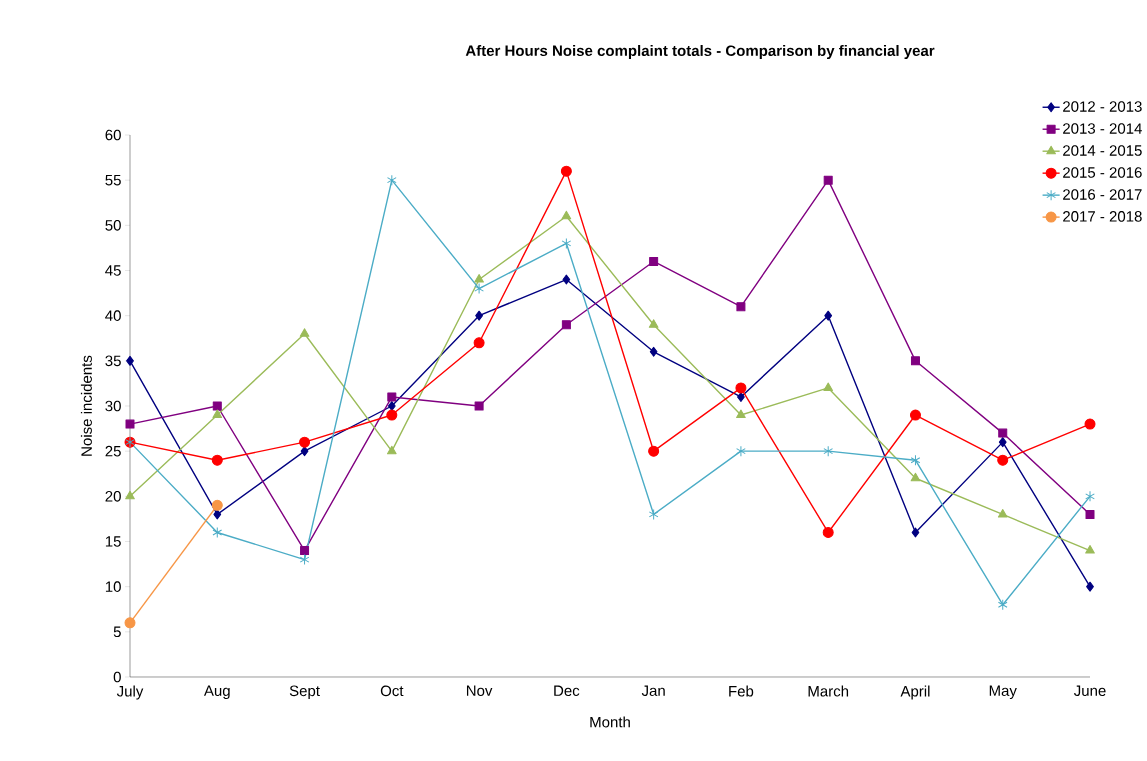  I want to click on x-tick-label: April, so click(915, 692).